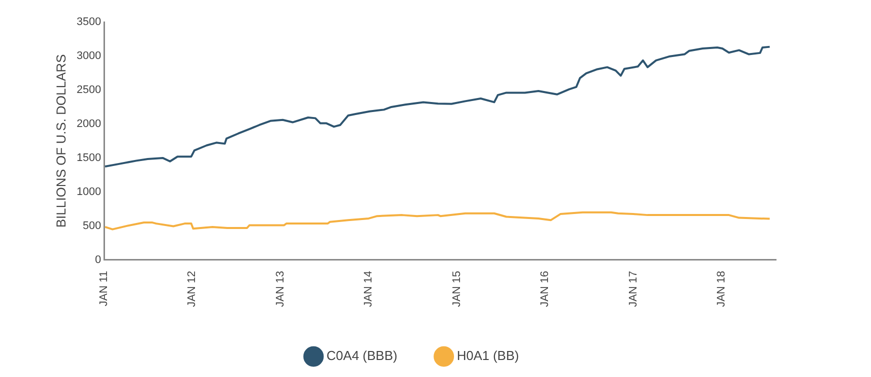 The height and width of the screenshot is (377, 871). I want to click on x-tick-label: JAN 18, so click(721, 289).